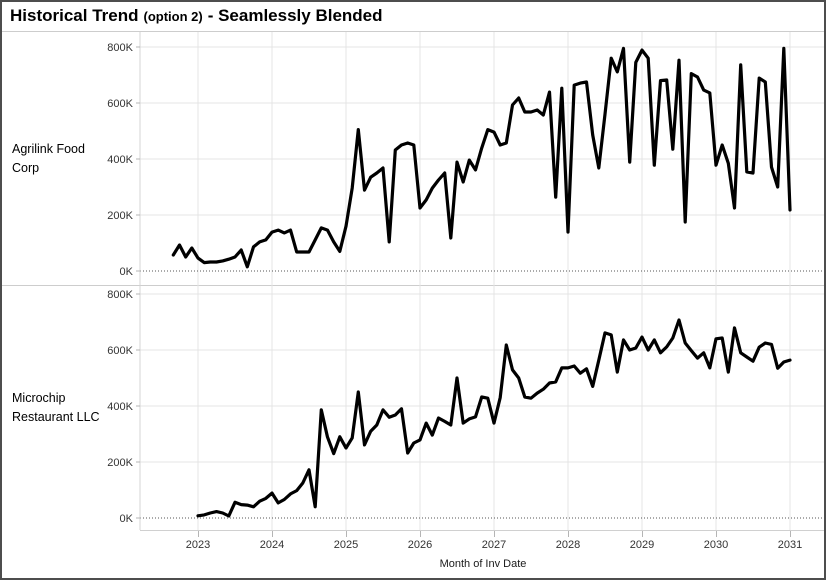  What do you see at coordinates (790, 545) in the screenshot?
I see `x-tick-label: 2031` at bounding box center [790, 545].